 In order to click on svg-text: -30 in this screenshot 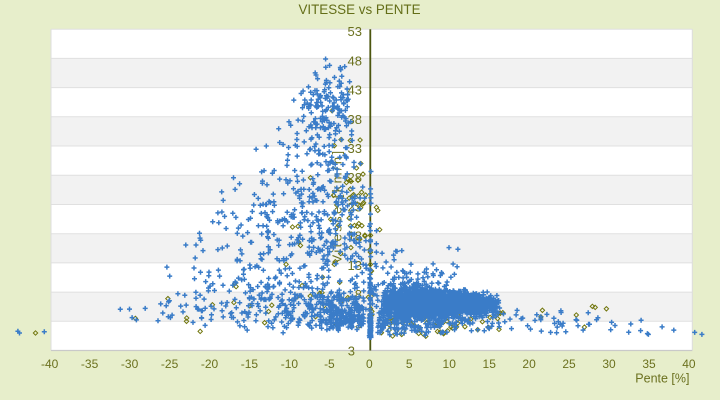, I will do `click(130, 364)`.